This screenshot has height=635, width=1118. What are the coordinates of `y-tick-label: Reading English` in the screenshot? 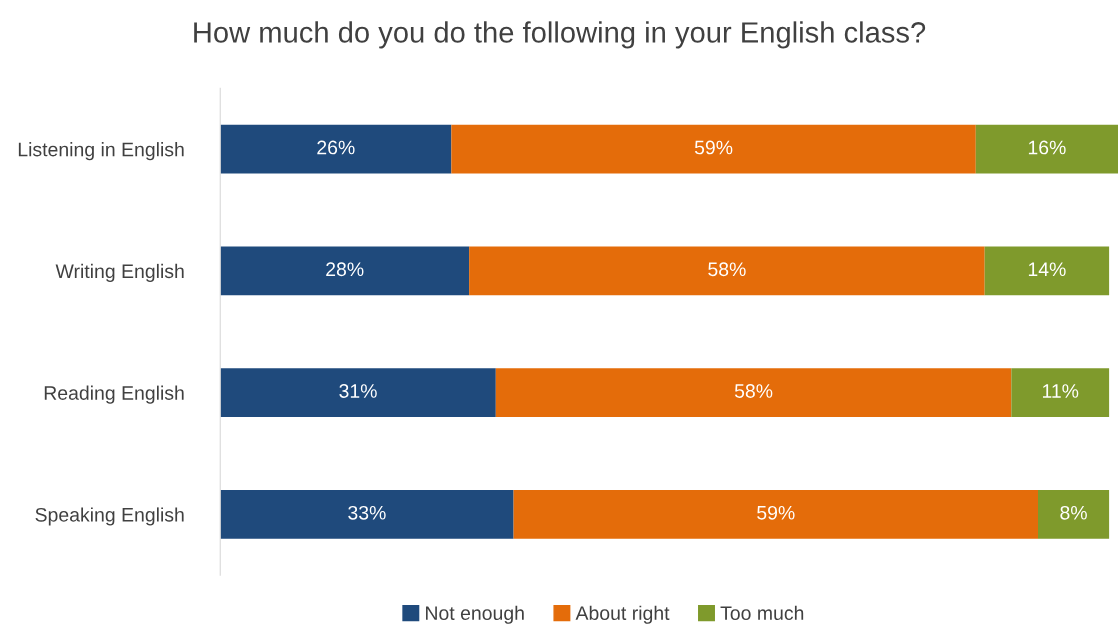 It's located at (114, 394).